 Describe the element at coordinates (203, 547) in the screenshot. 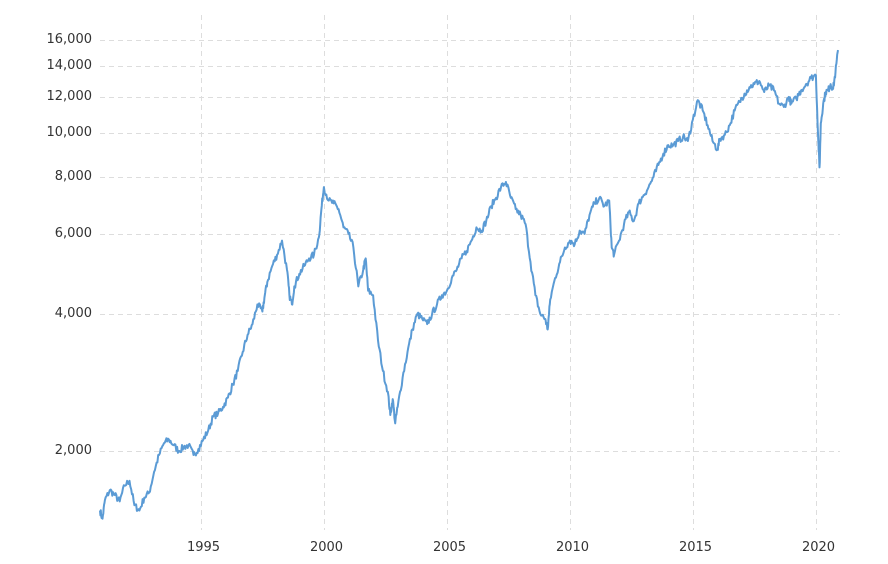

I see `x-tick-label: 1995` at that location.